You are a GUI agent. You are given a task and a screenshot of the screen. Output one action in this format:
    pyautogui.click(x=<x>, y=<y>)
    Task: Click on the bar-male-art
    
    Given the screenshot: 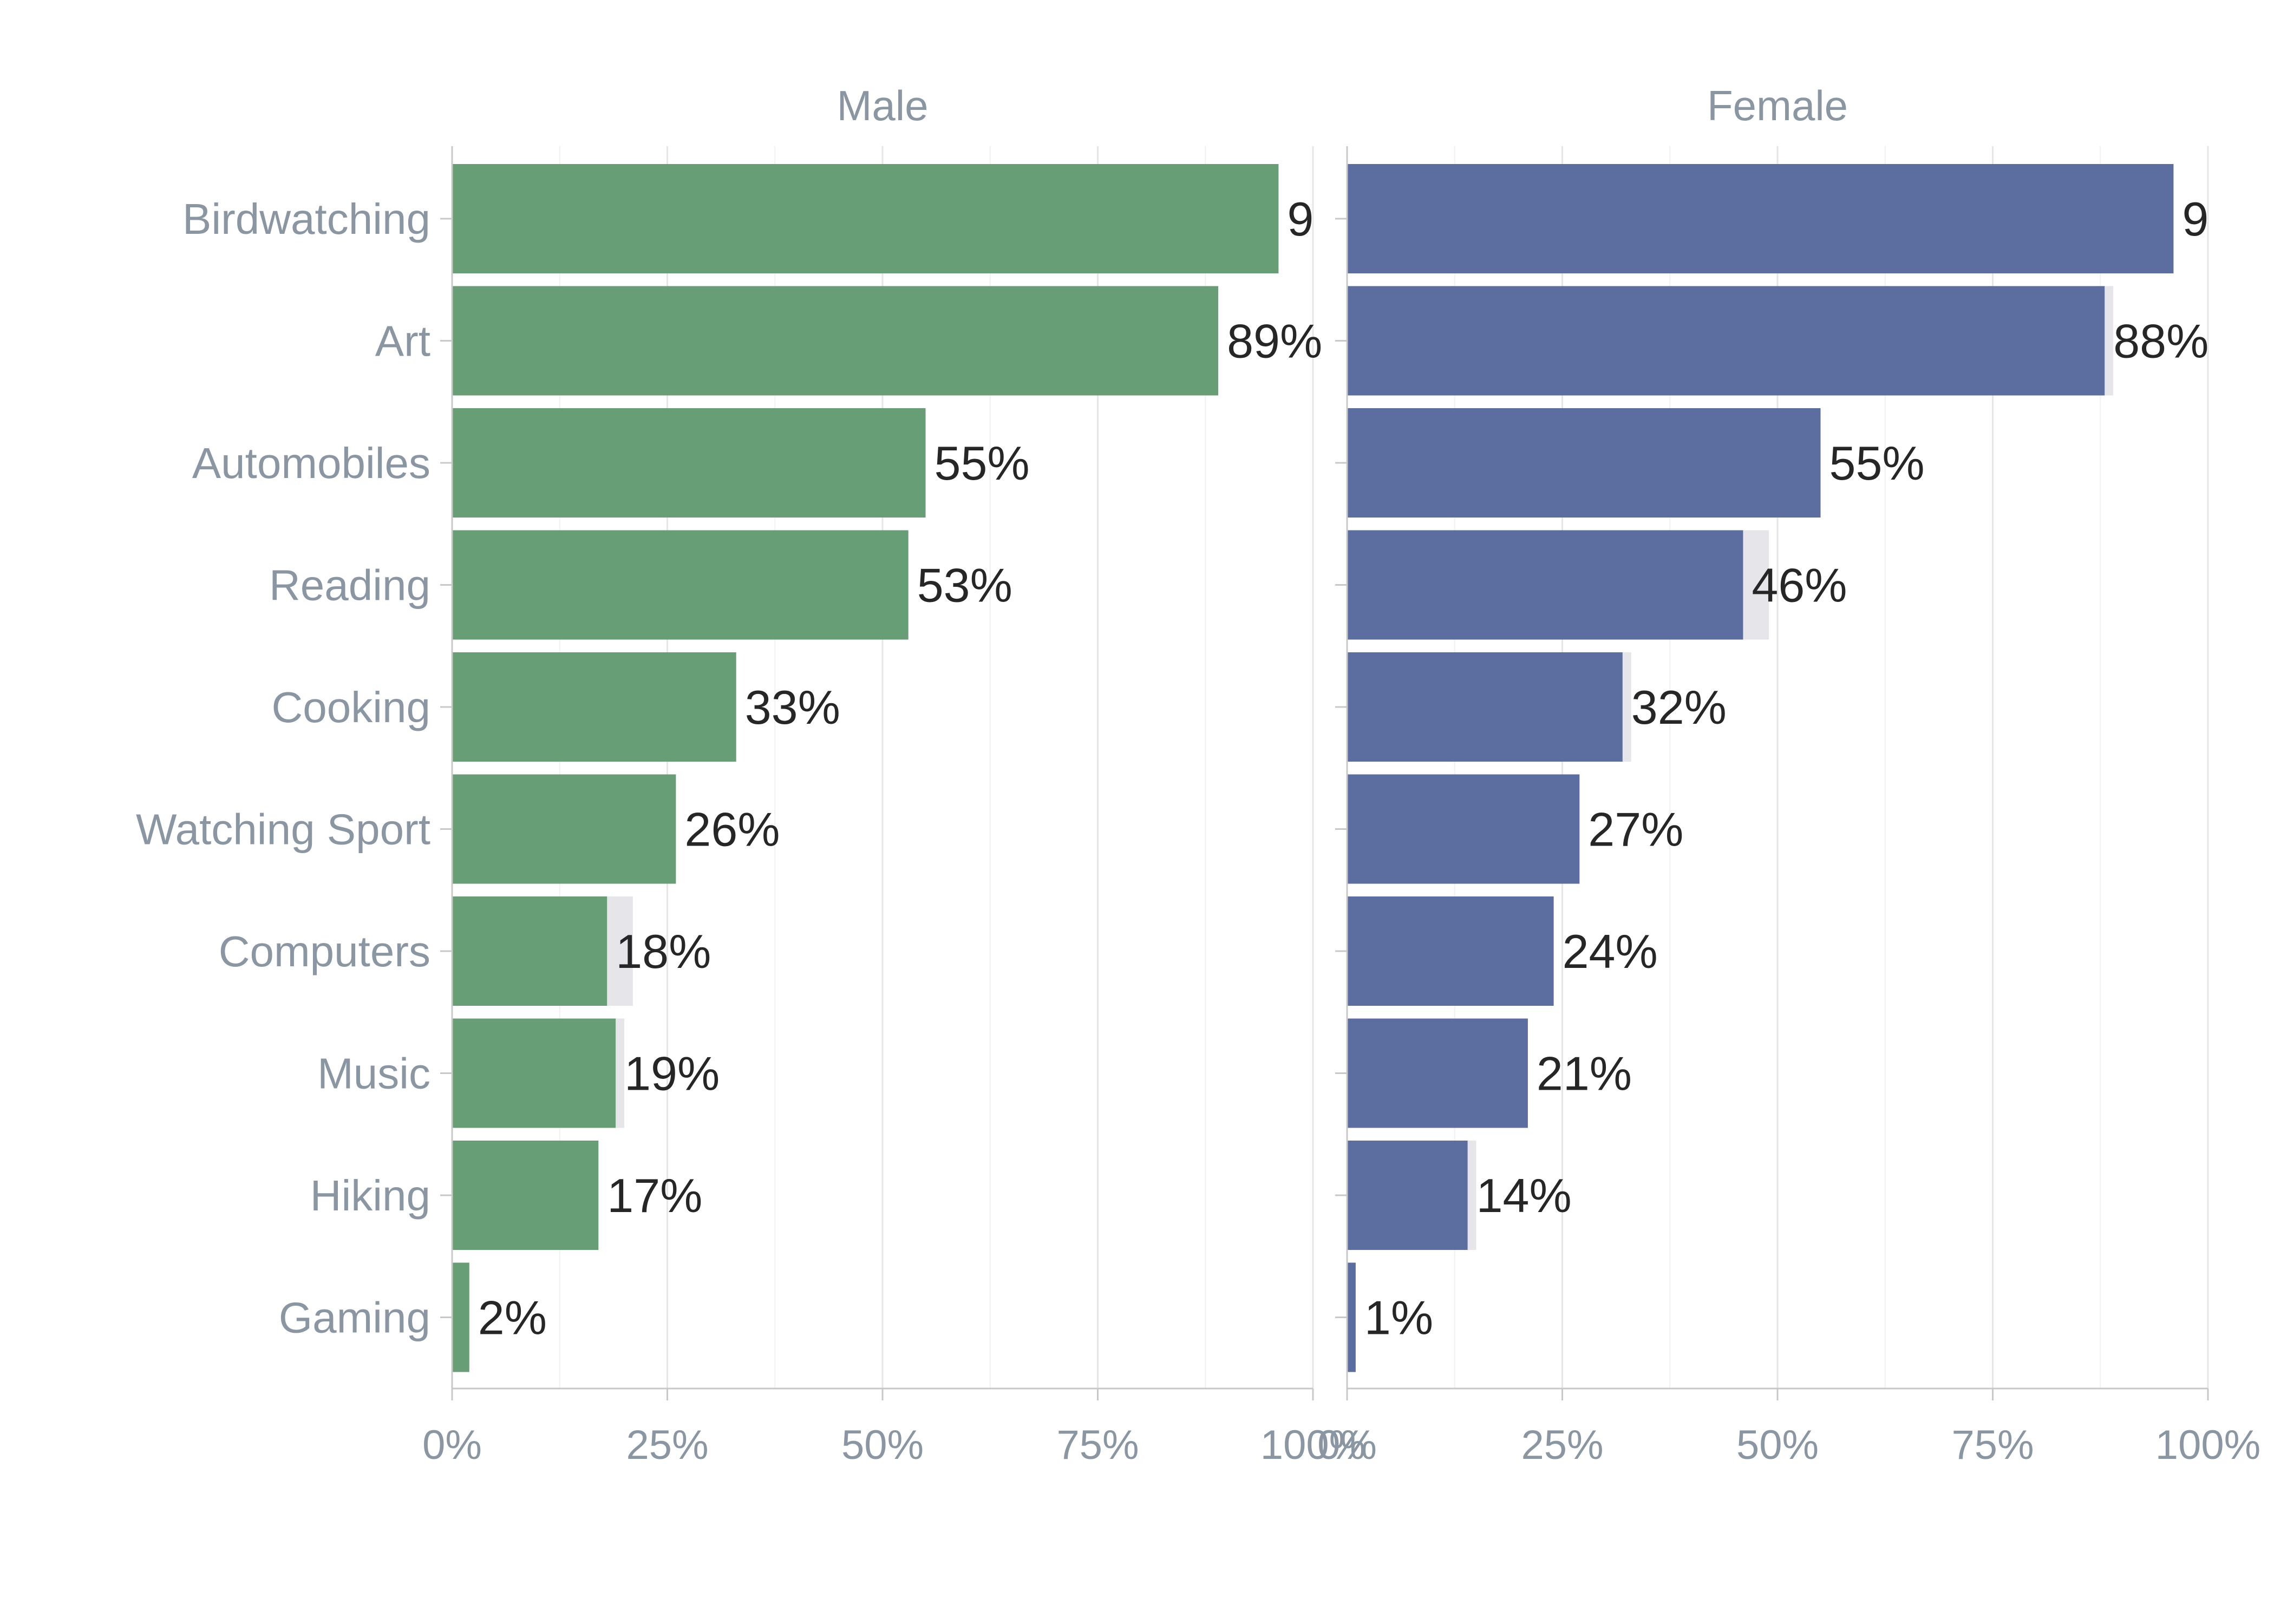 What is the action you would take?
    pyautogui.click(x=836, y=341)
    